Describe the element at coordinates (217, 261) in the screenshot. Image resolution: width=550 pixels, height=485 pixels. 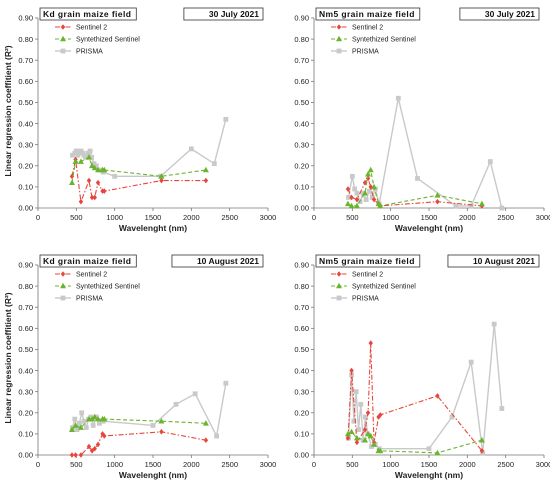
I see `date-title-box` at that location.